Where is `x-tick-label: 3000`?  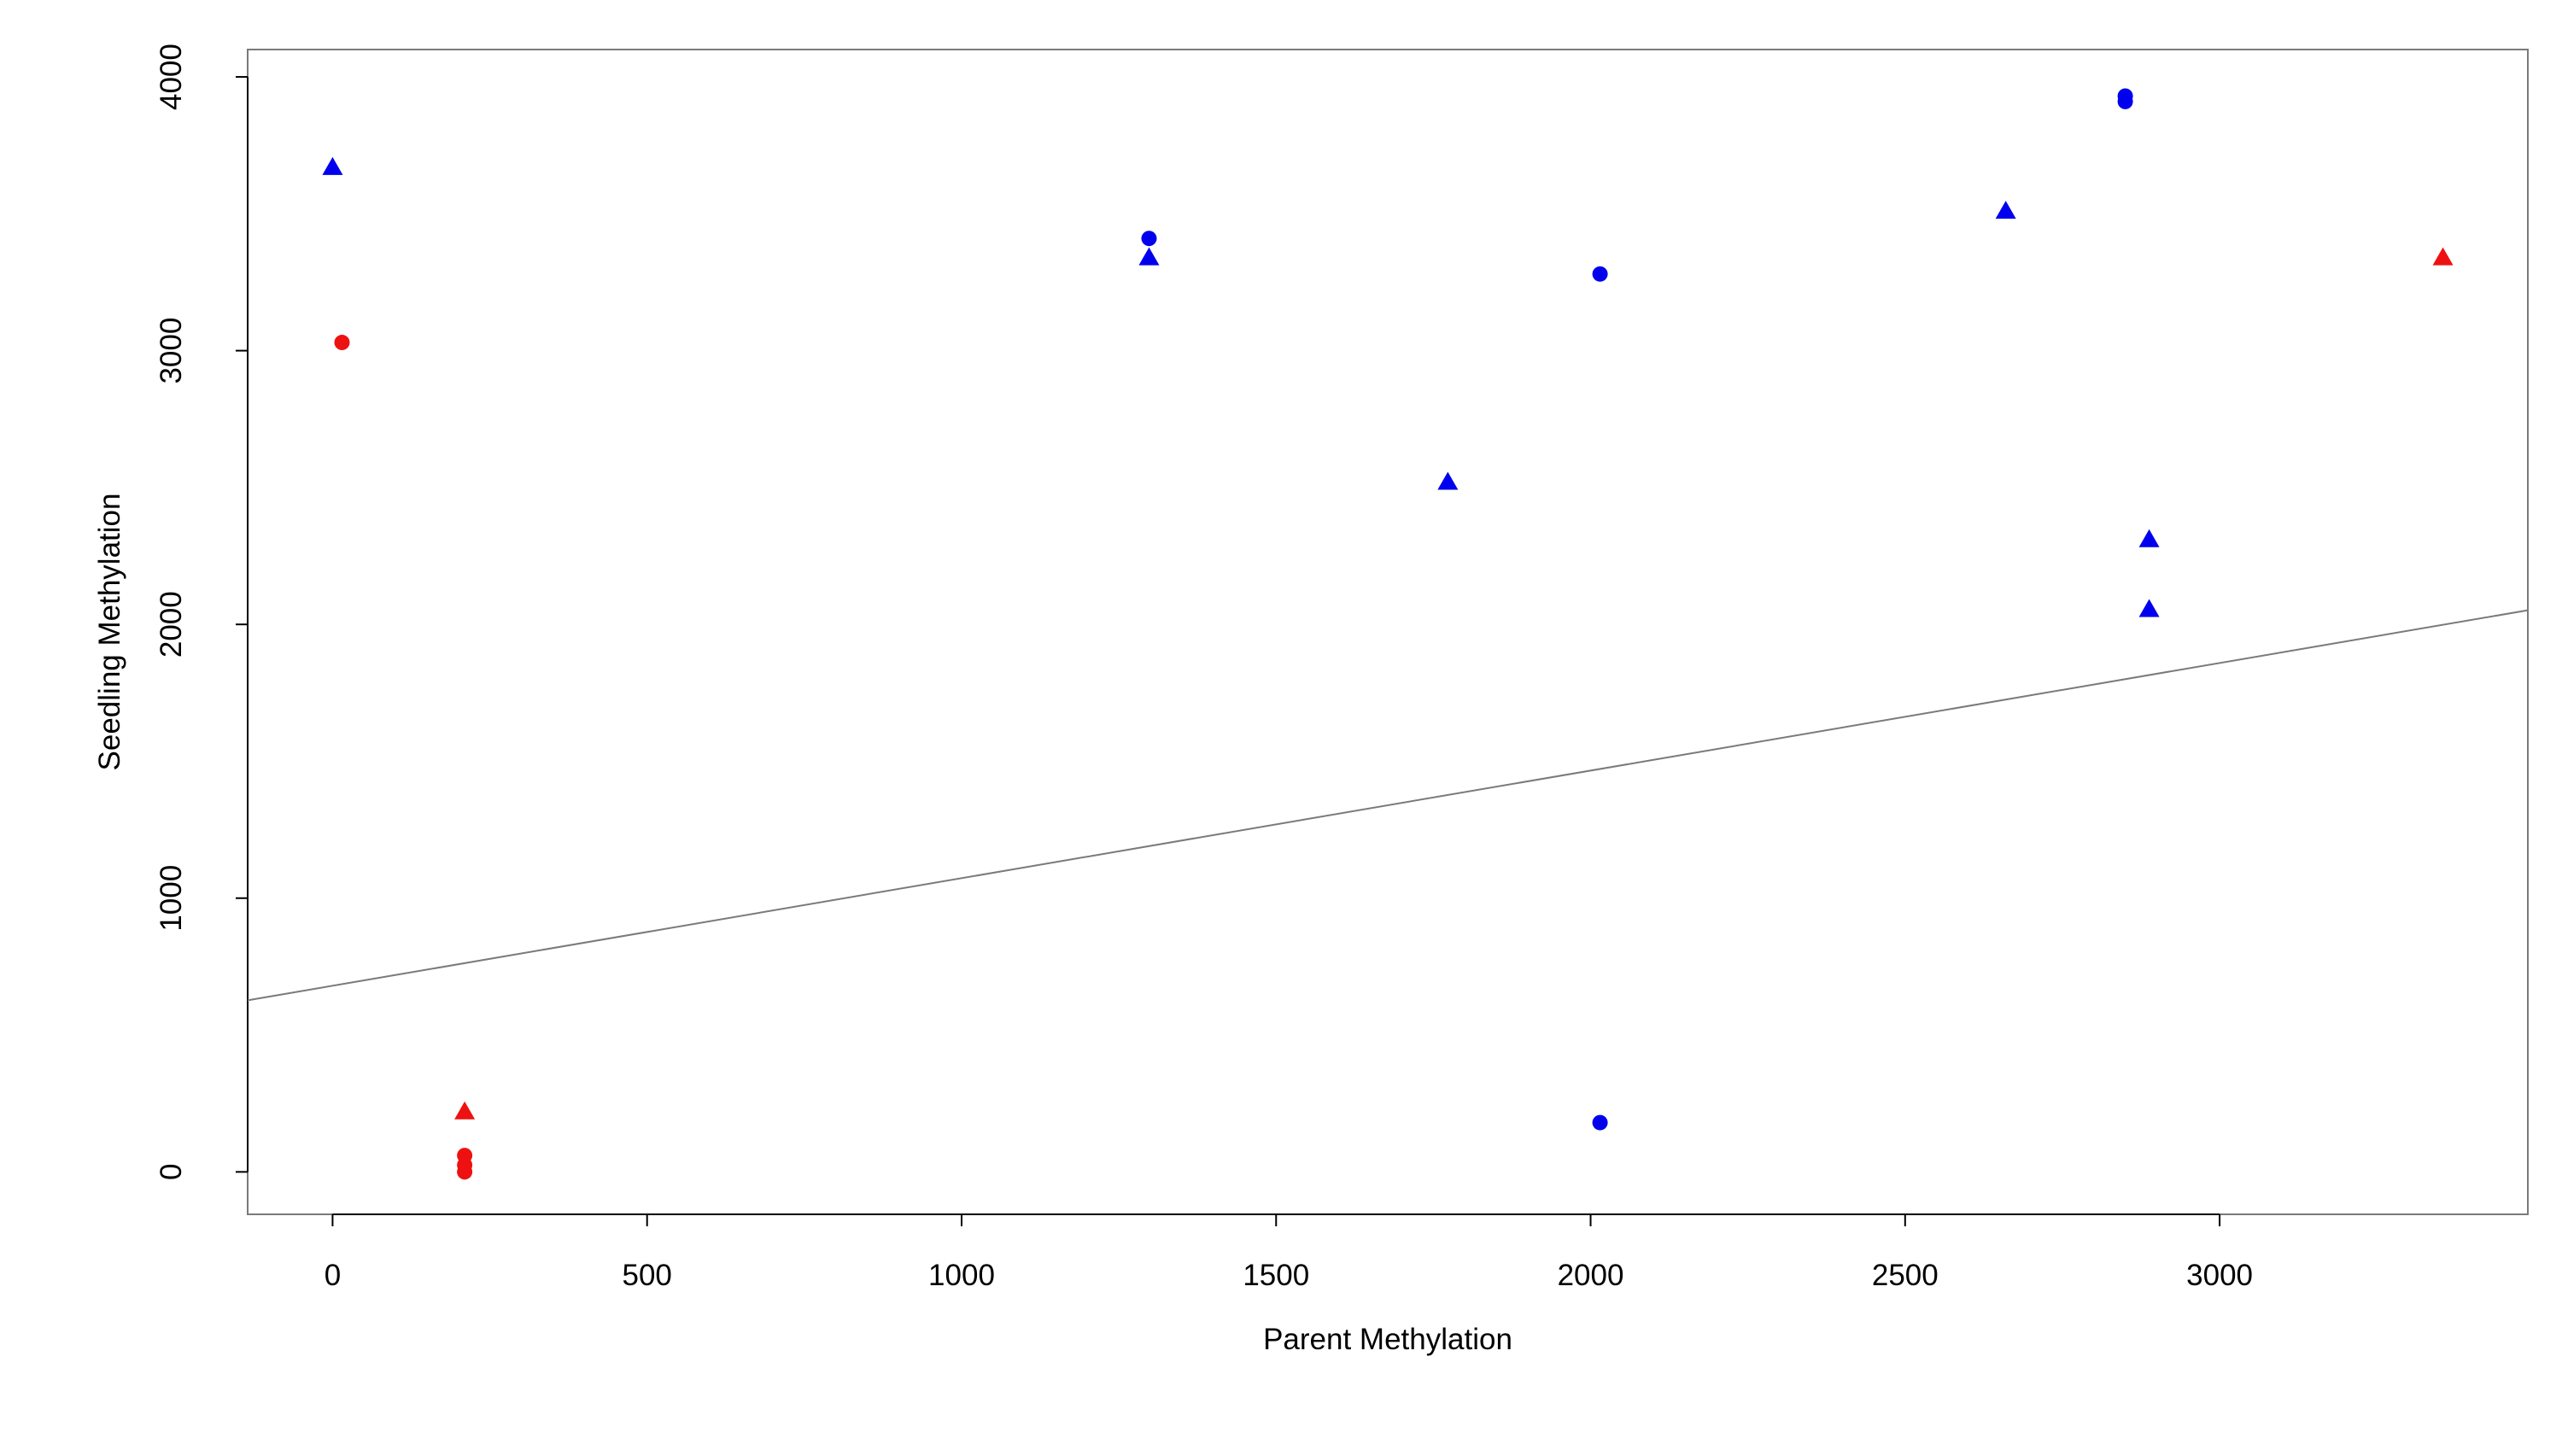 x-tick-label: 3000 is located at coordinates (2219, 1276).